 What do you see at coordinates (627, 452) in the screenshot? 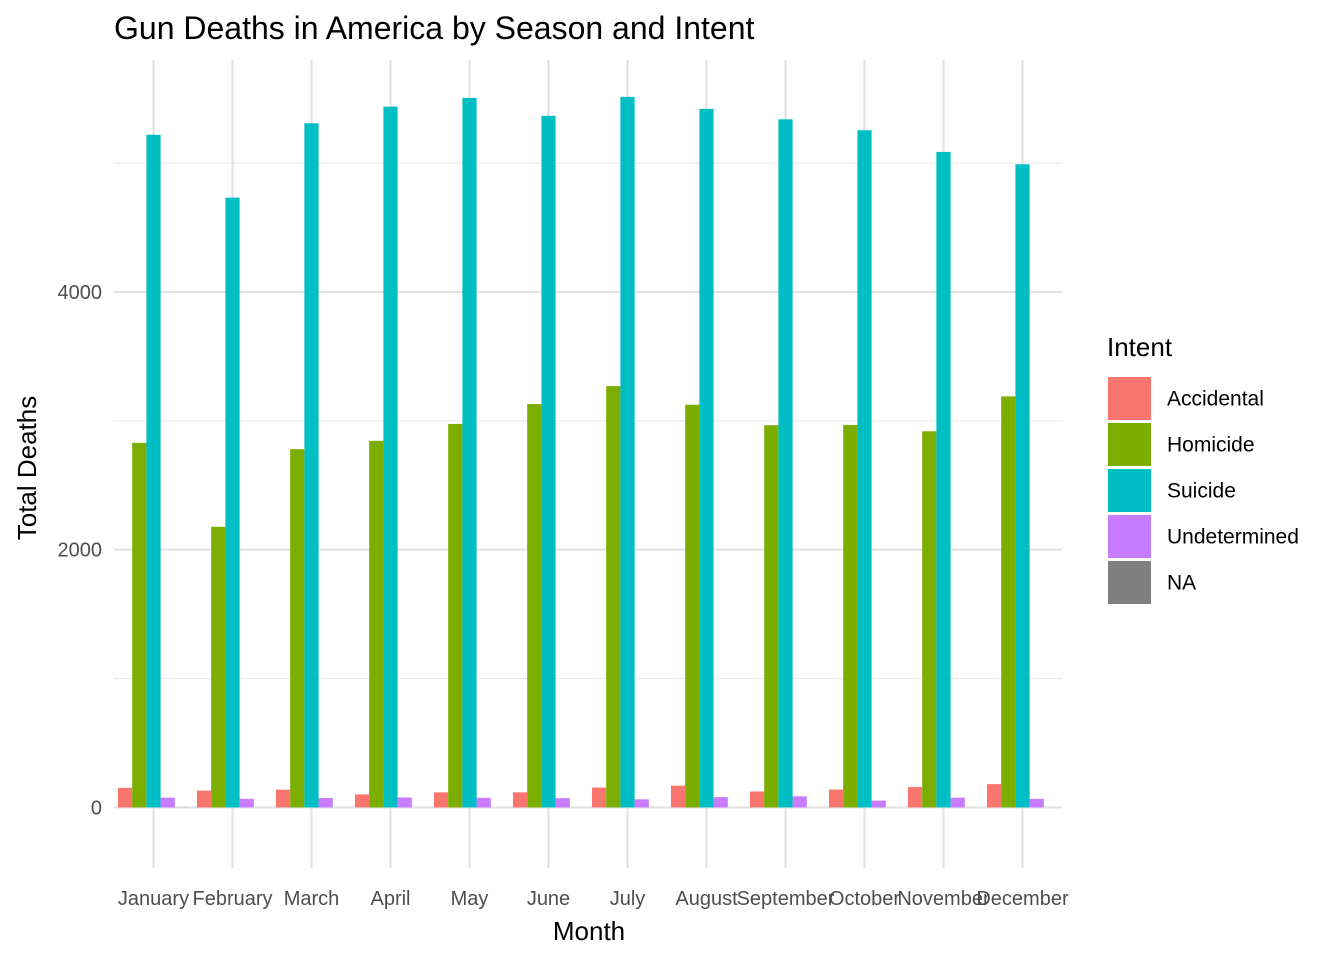
I see `bar-suicide-july` at bounding box center [627, 452].